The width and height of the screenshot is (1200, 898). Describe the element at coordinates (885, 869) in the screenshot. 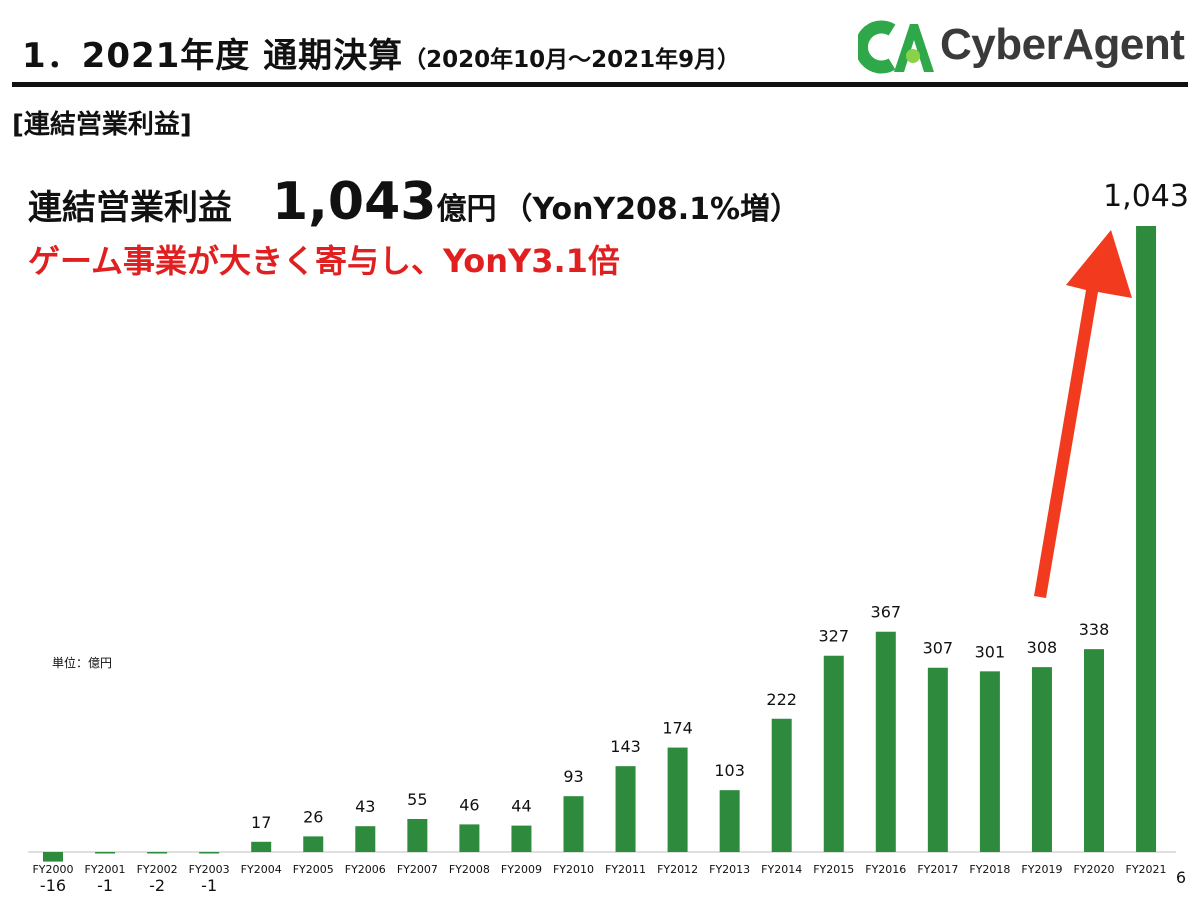

I see `tick-label-fy2016: FY2016` at that location.